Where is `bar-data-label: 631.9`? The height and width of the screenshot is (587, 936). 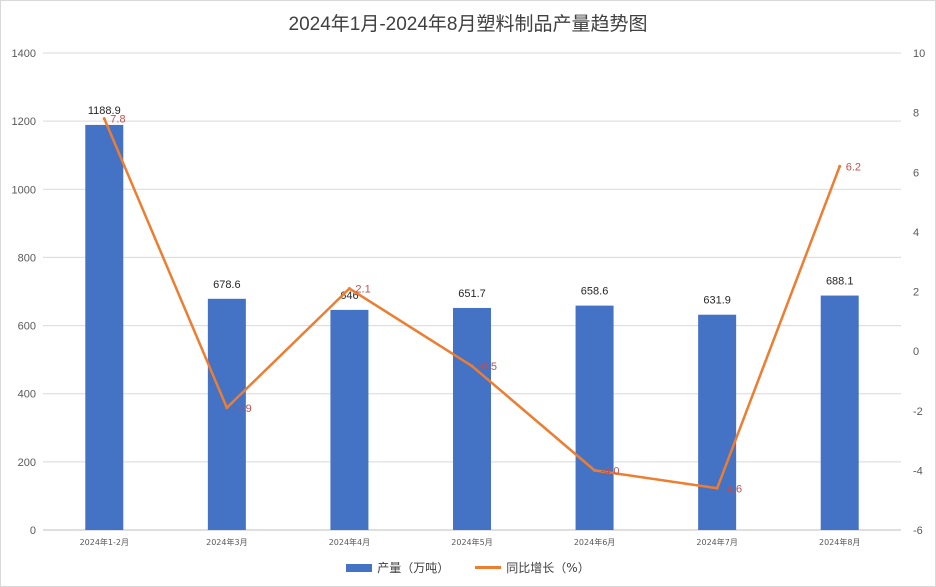 bar-data-label: 631.9 is located at coordinates (717, 301).